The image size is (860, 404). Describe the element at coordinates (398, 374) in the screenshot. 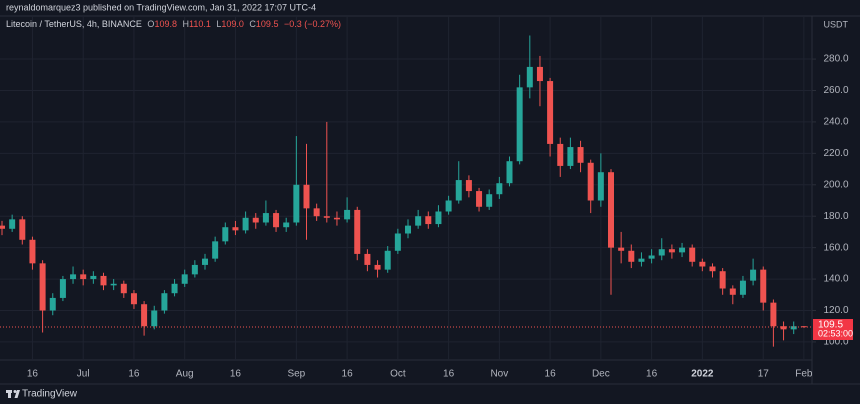

I see `x-tick-label: Oct` at that location.